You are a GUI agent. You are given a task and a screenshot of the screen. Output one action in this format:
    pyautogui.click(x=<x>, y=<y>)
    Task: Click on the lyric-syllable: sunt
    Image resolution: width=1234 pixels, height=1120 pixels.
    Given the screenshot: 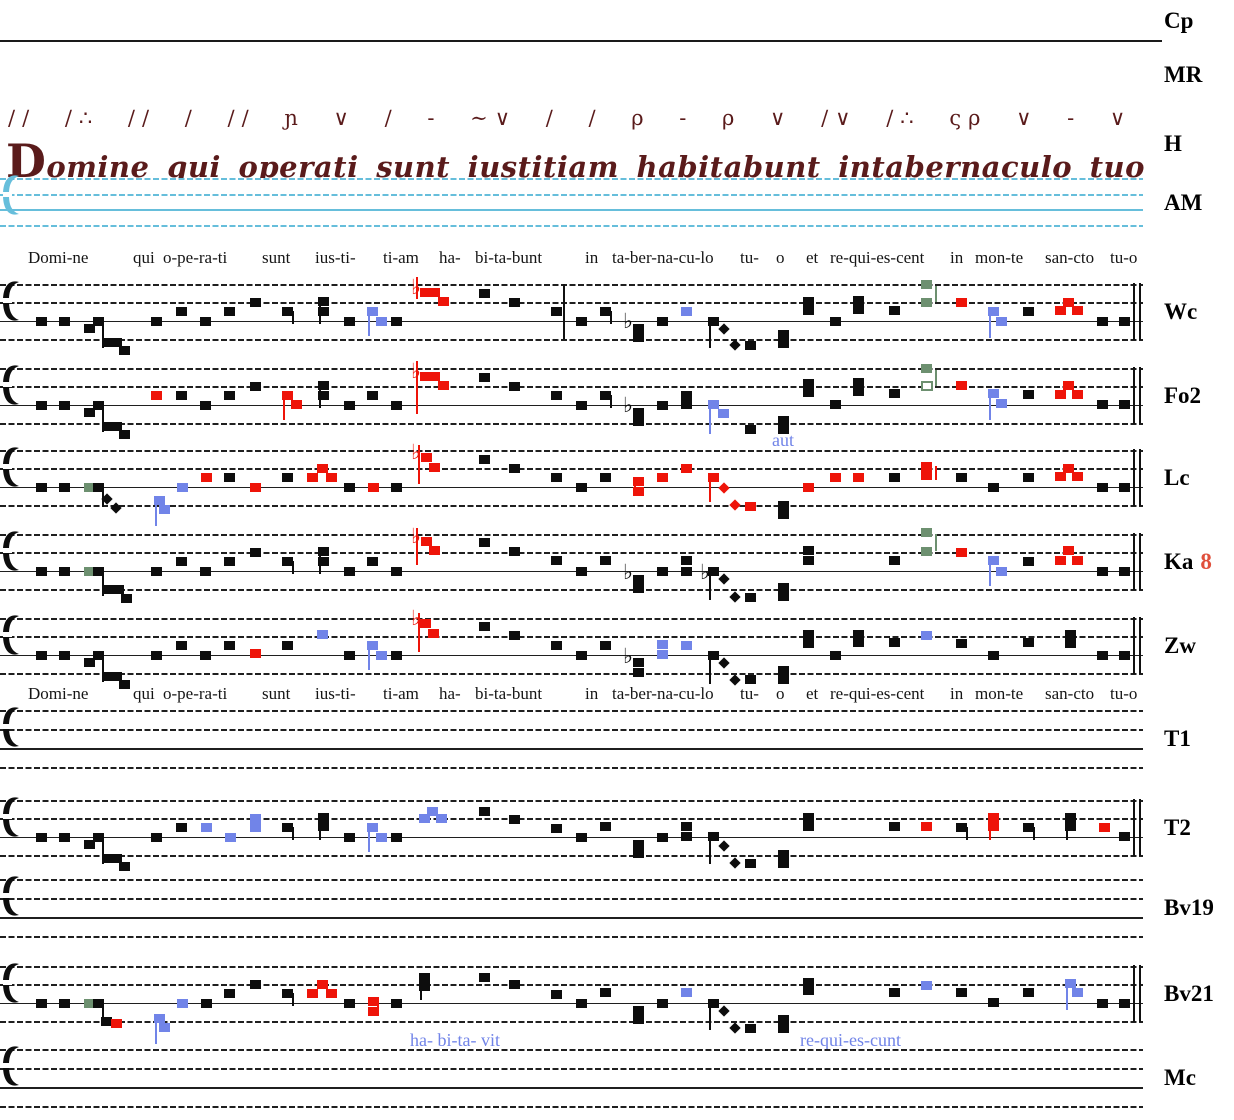 What is the action you would take?
    pyautogui.click(x=276, y=257)
    